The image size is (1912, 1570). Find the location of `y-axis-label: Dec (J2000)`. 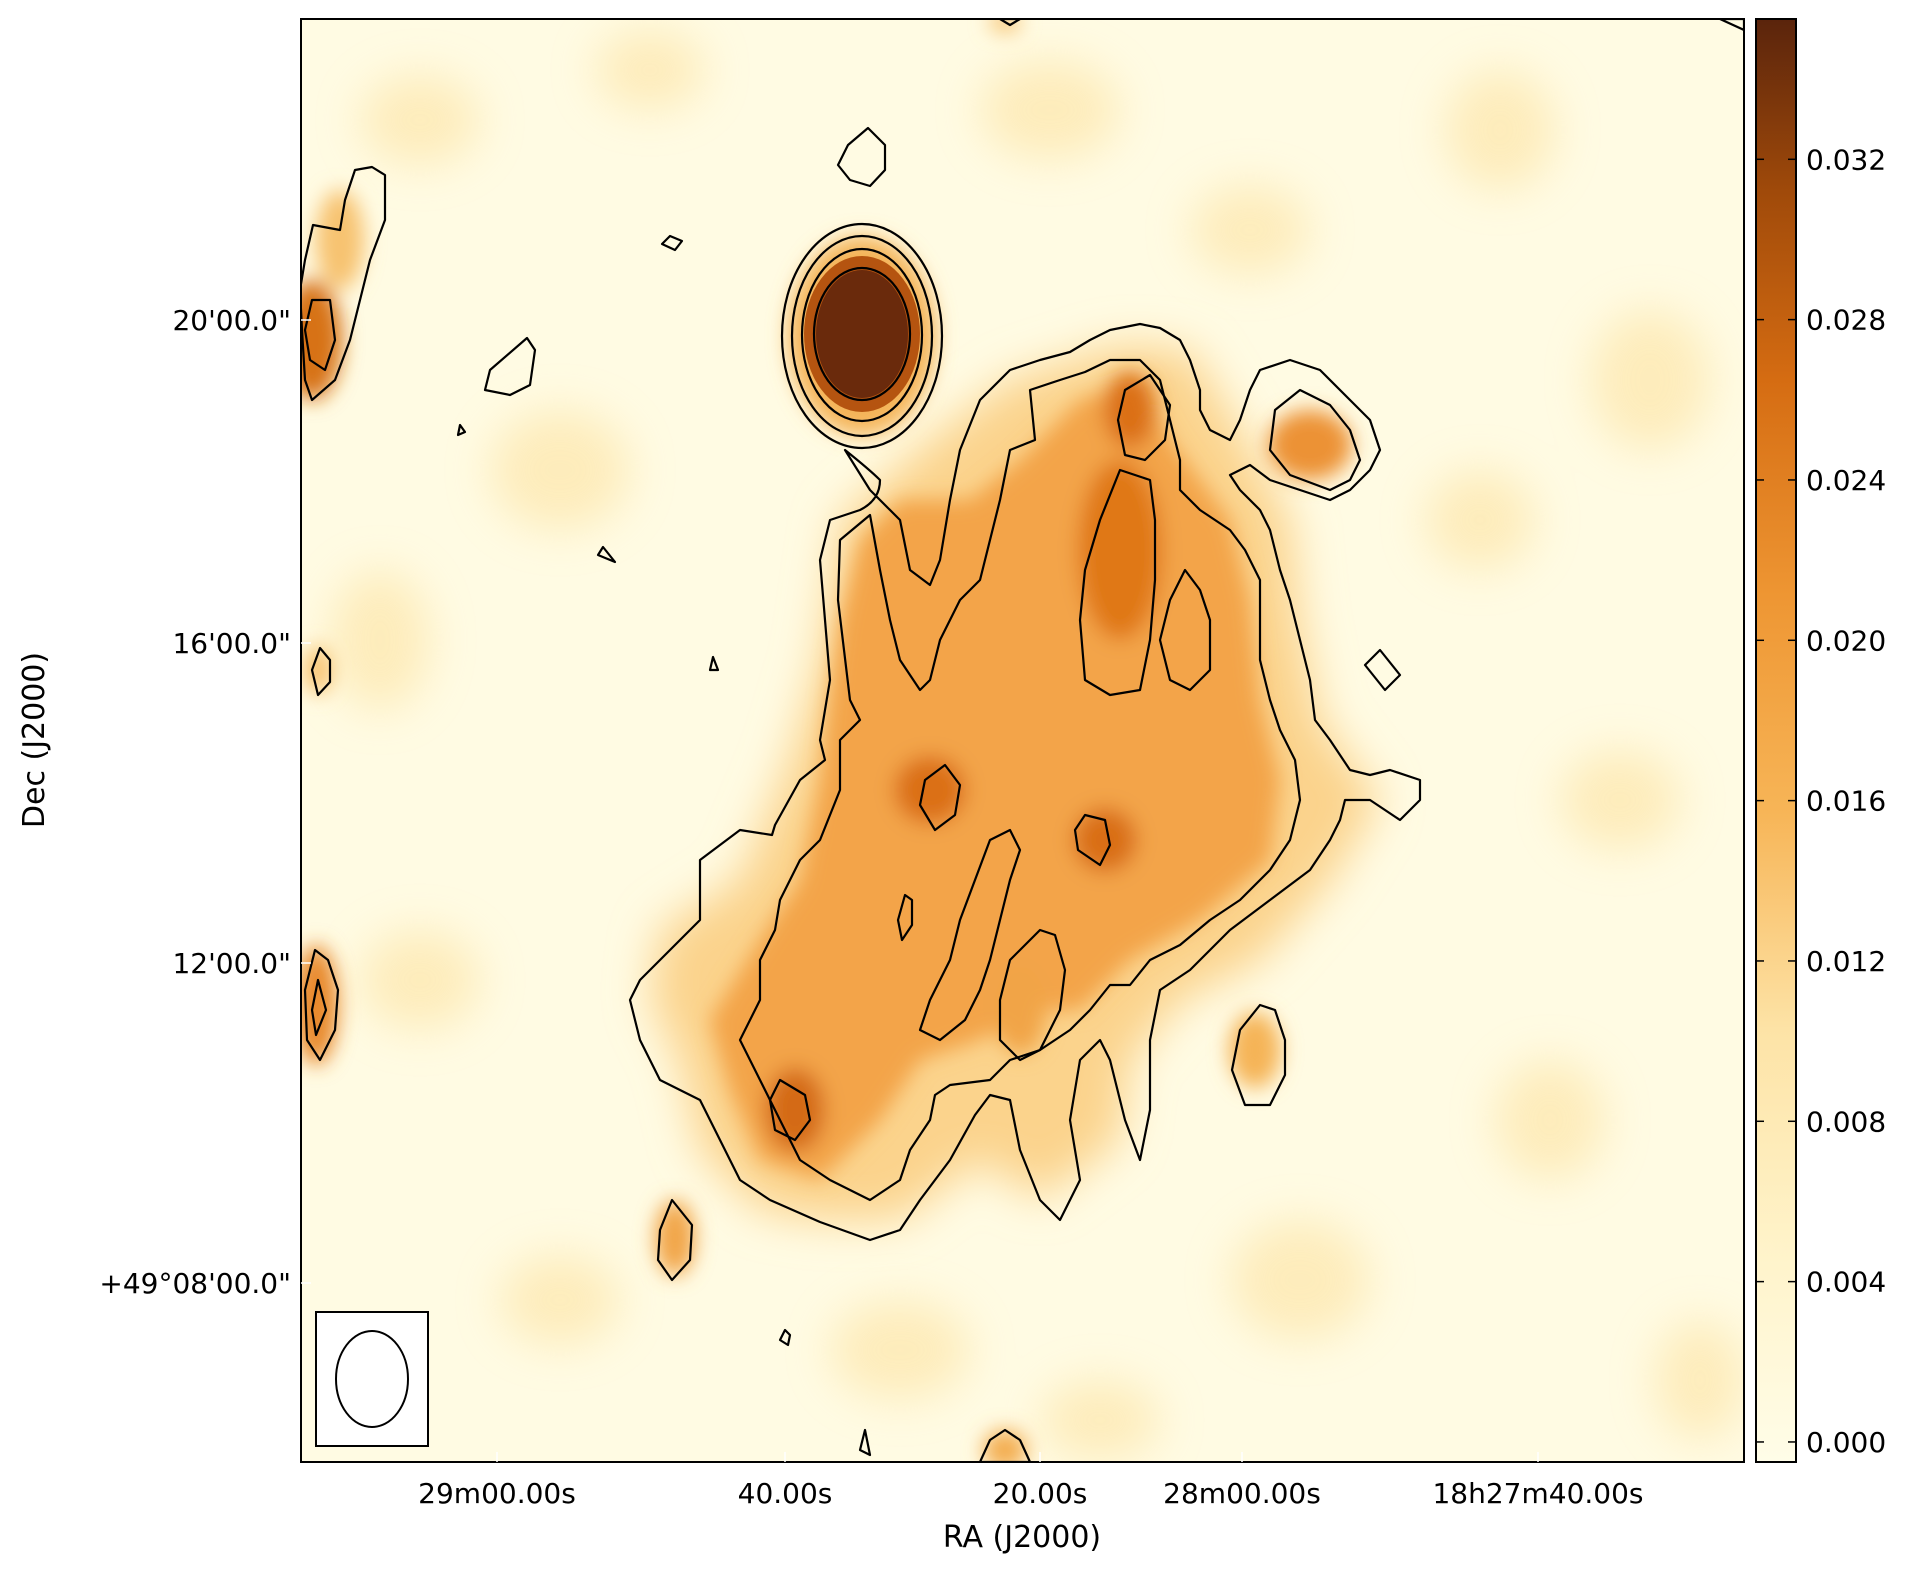

y-axis-label: Dec (J2000) is located at coordinates (34, 740).